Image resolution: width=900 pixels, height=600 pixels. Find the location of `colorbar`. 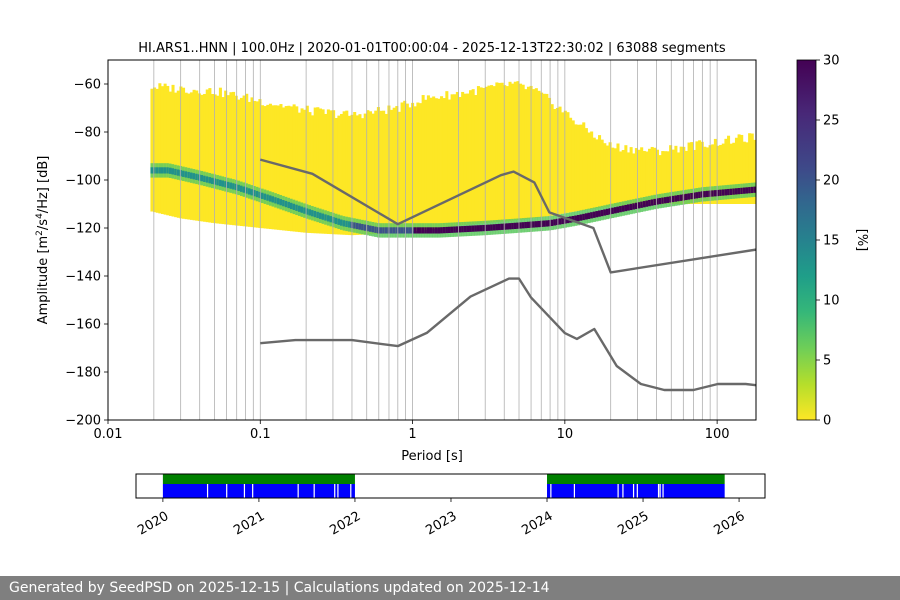

colorbar is located at coordinates (806, 240).